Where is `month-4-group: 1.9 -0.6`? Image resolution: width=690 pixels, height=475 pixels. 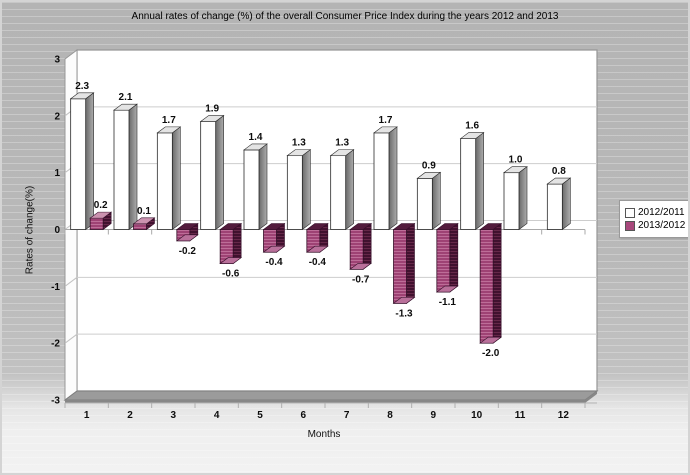 month-4-group: 1.9 -0.6 is located at coordinates (221, 192).